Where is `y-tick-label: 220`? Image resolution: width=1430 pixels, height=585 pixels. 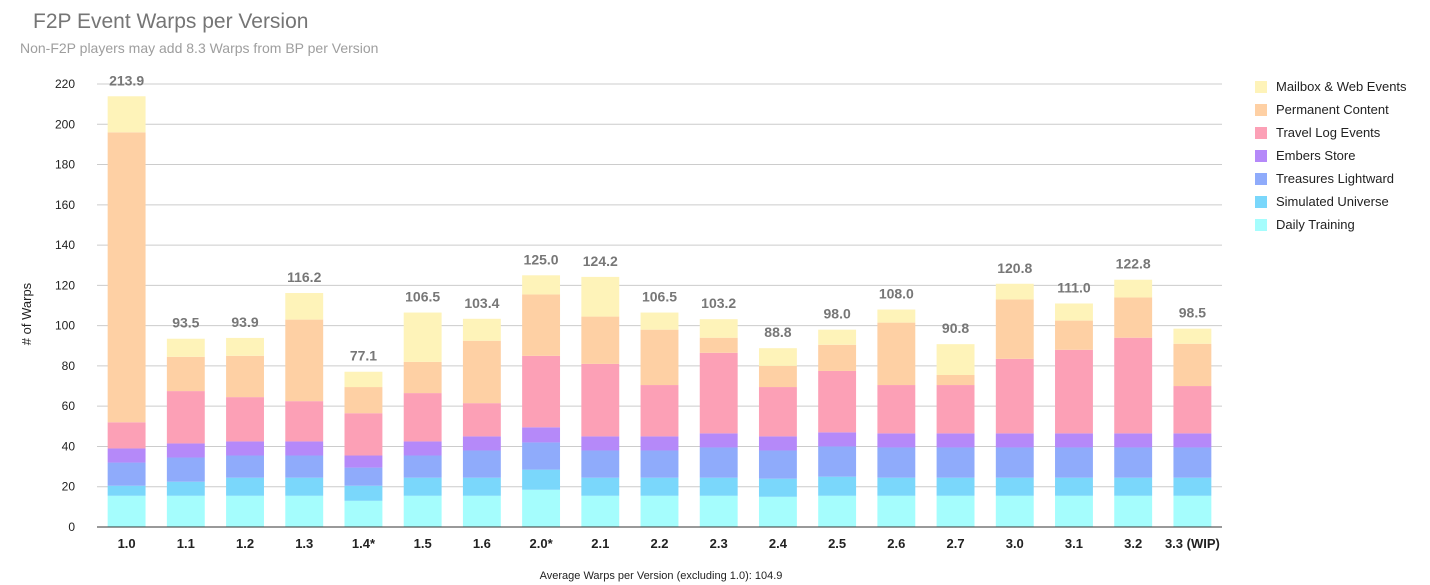 y-tick-label: 220 is located at coordinates (65, 84).